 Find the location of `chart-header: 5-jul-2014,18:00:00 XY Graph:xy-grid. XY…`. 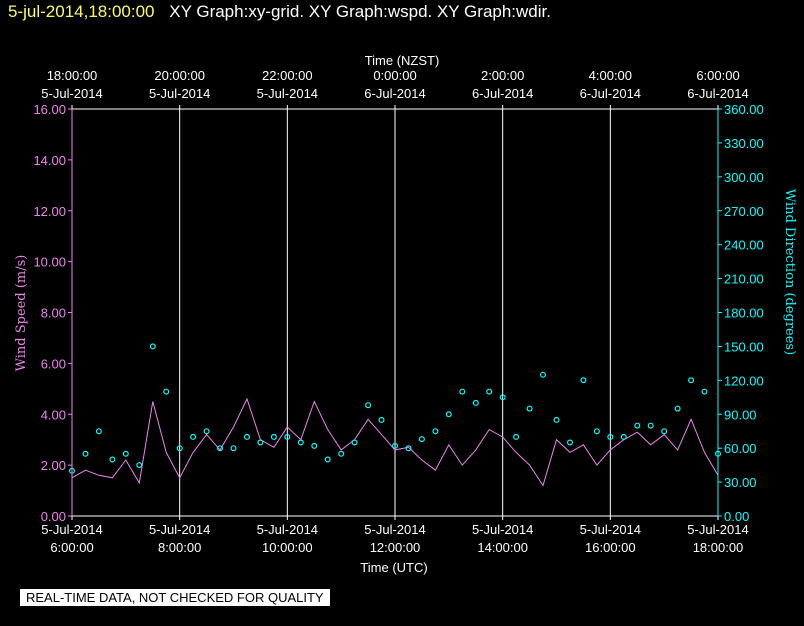

chart-header: 5-jul-2014,18:00:00 XY Graph:xy-grid. XY… is located at coordinates (279, 12).